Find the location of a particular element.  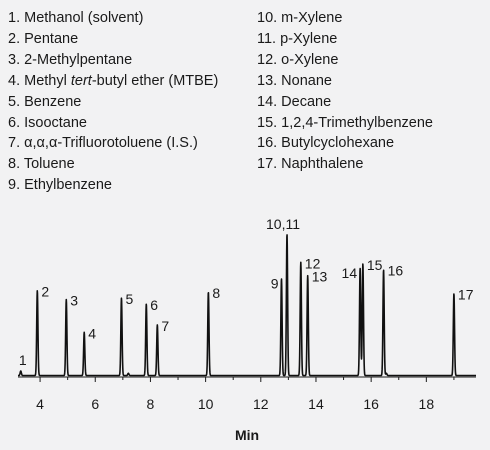

peak-label: 1 is located at coordinates (23, 360).